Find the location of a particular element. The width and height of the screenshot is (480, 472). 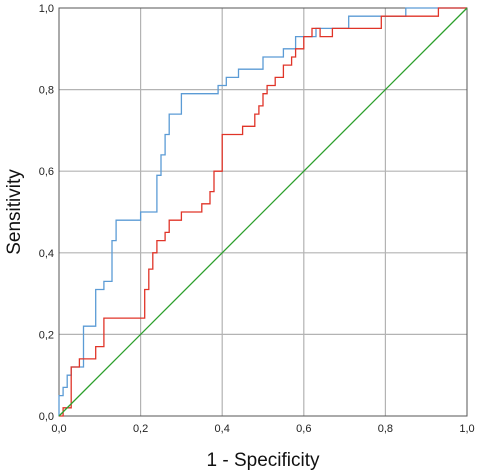

x-tick-label: 0,0 is located at coordinates (58, 429).